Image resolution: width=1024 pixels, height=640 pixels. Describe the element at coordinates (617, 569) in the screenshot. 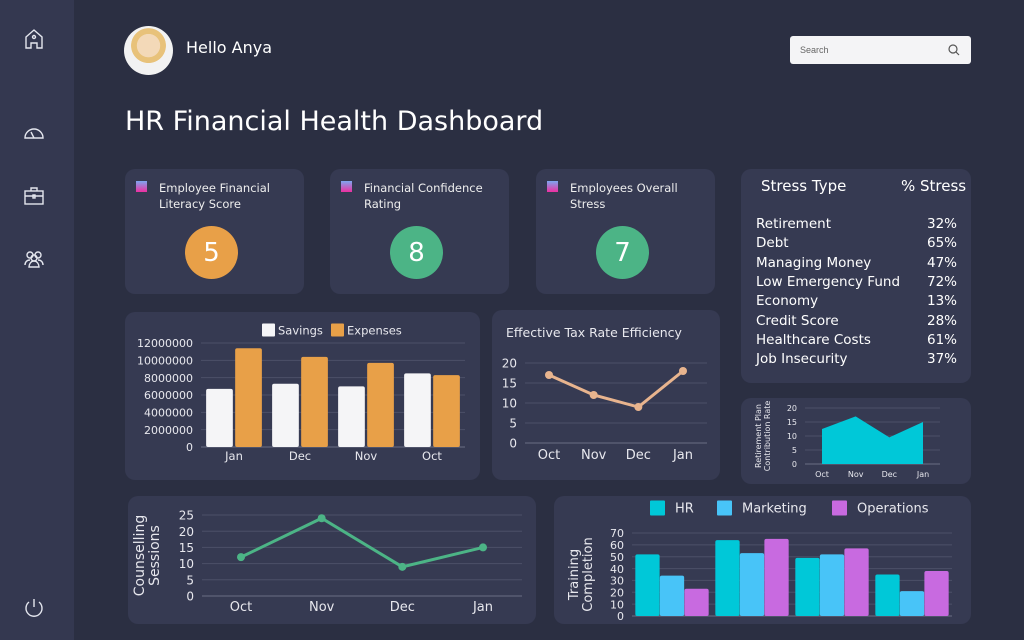

I see `y-tick-label: 40` at that location.